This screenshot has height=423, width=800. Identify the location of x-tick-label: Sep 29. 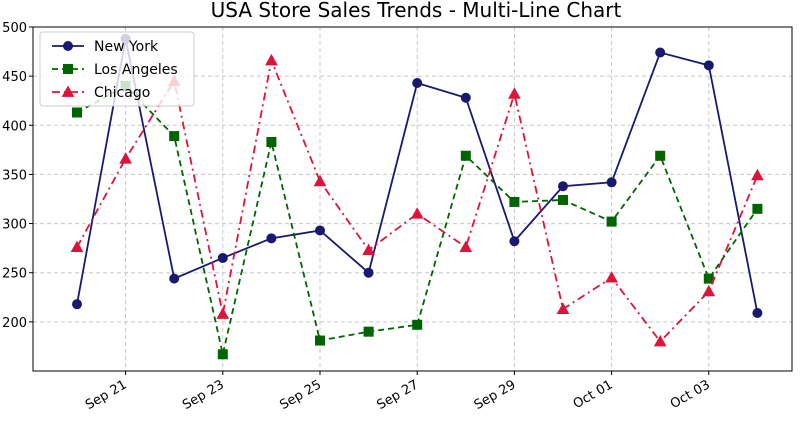
(495, 395).